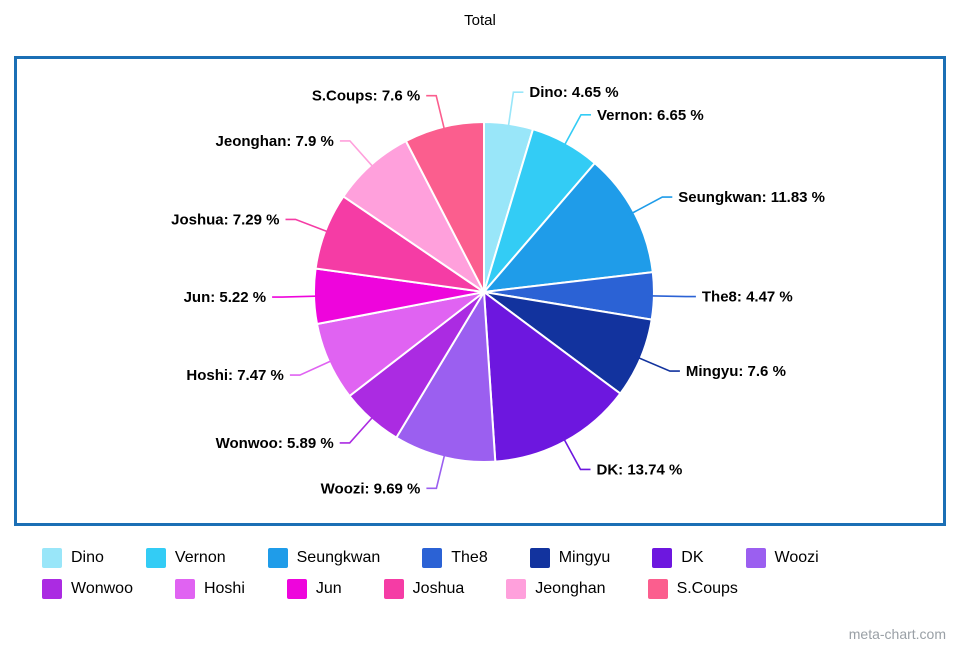 This screenshot has width=960, height=652. I want to click on legend-swatch-the8, so click(432, 558).